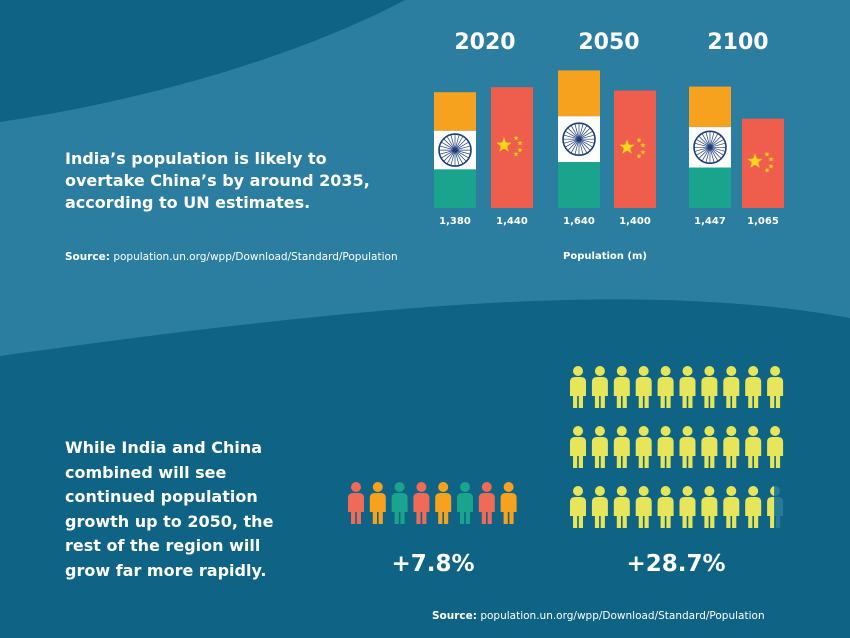 The height and width of the screenshot is (638, 850). What do you see at coordinates (485, 42) in the screenshot?
I see `year-label-2020: 2020` at bounding box center [485, 42].